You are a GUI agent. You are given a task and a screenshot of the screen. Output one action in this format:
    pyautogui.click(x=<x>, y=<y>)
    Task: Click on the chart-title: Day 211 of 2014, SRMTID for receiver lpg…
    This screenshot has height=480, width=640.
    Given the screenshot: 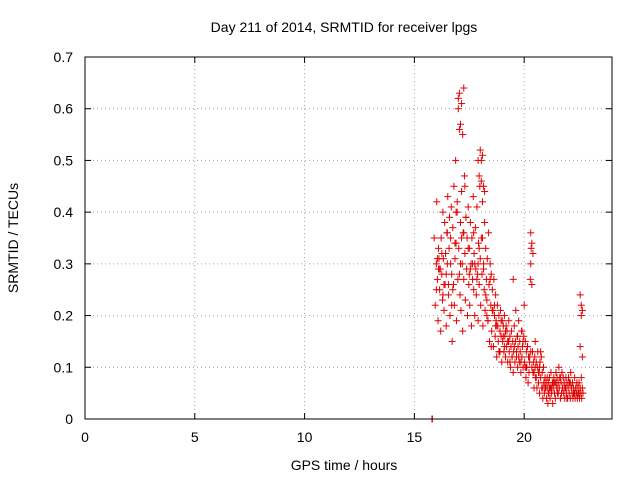 What is the action you would take?
    pyautogui.click(x=344, y=27)
    